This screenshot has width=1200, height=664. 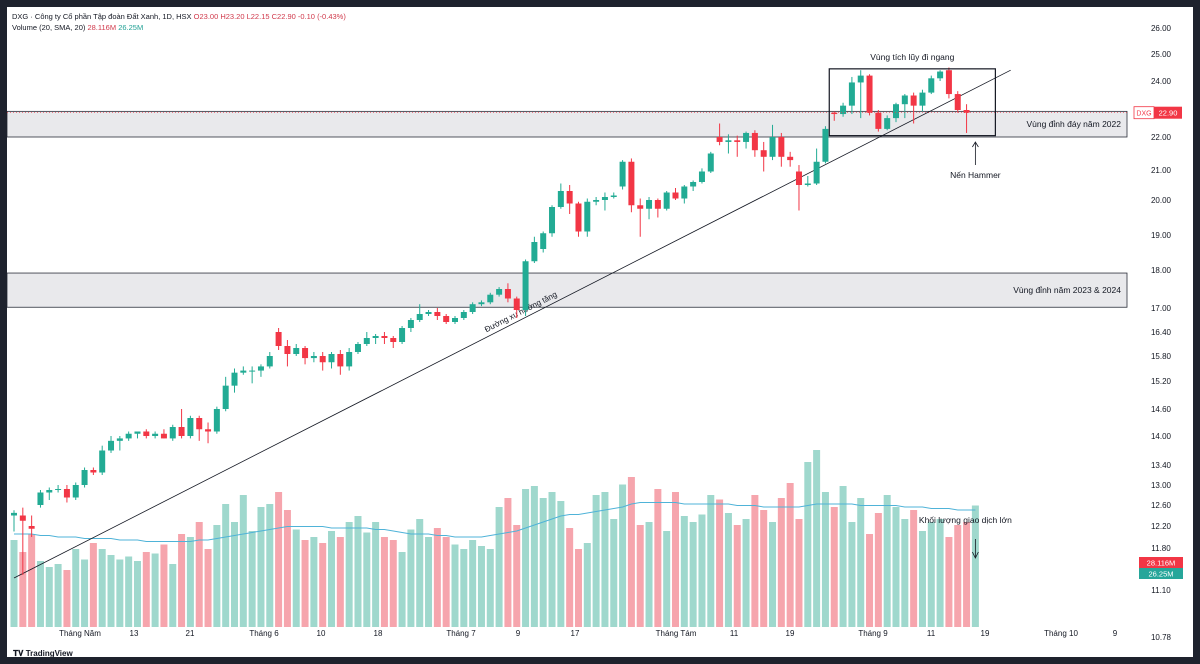 What do you see at coordinates (1161, 436) in the screenshot?
I see `price-tick-label: 14.00` at bounding box center [1161, 436].